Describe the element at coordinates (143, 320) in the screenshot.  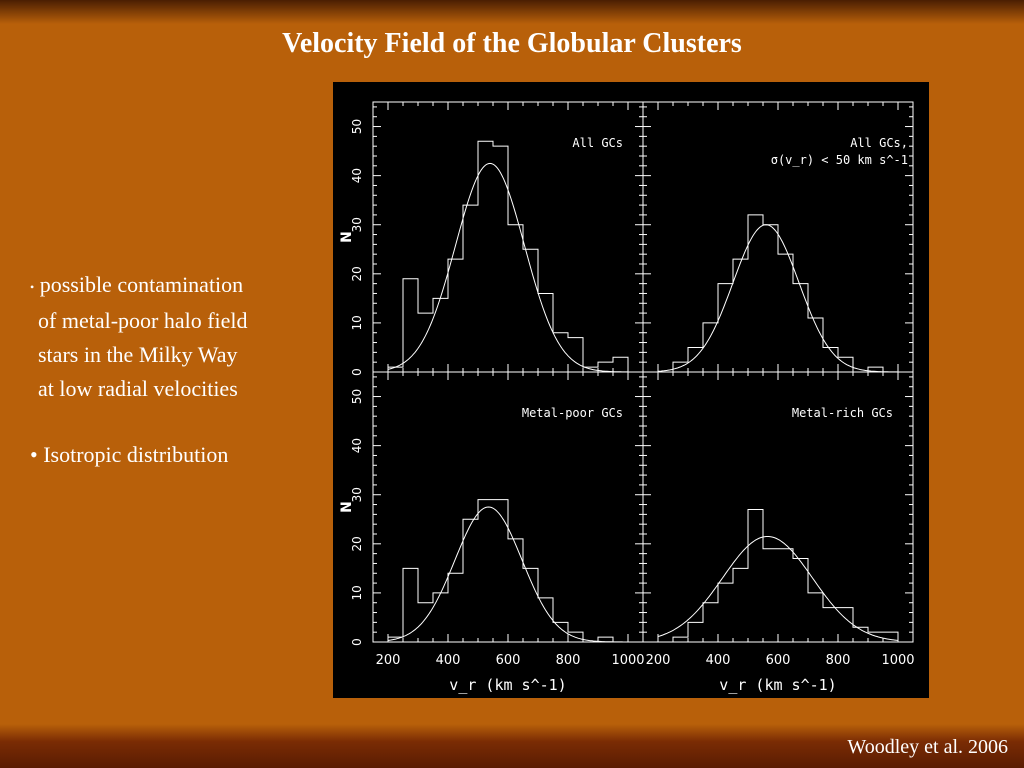
I see `bullet-text: of metal-poor halo field` at that location.